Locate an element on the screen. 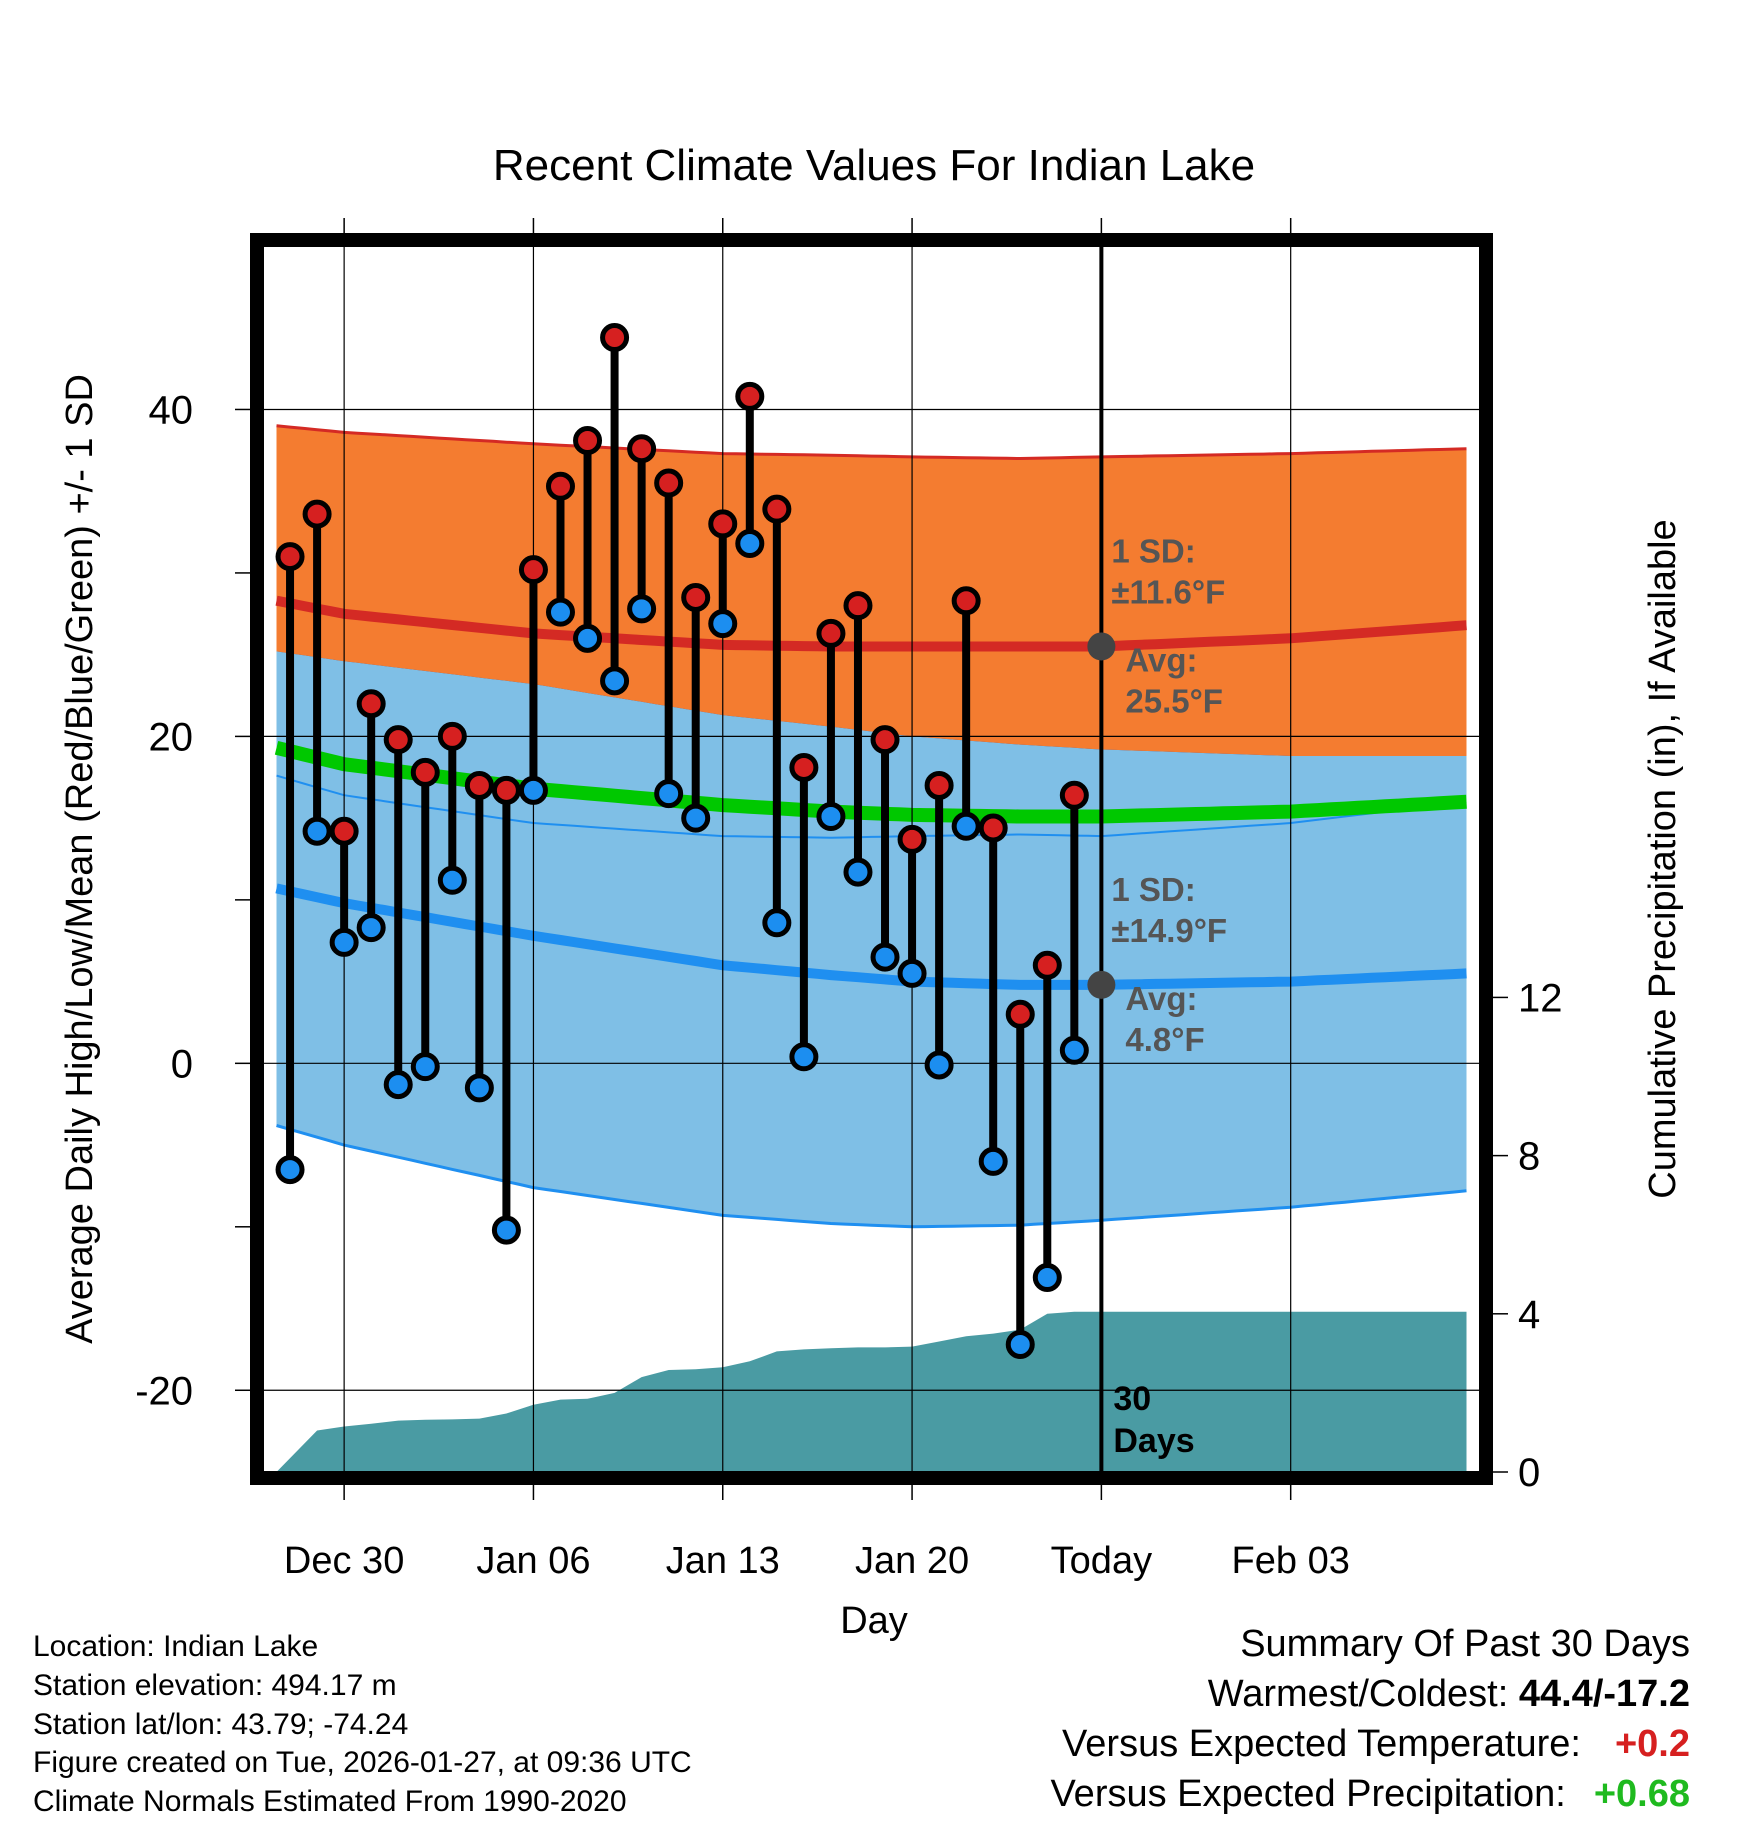 The width and height of the screenshot is (1748, 1828). summary-warmest-value: 44.4/-17.2 is located at coordinates (1604, 1694).